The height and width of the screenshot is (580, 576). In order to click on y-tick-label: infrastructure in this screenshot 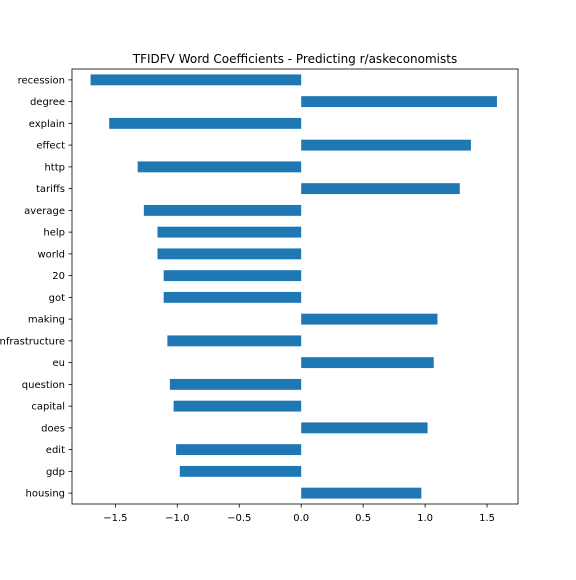, I will do `click(32, 341)`.